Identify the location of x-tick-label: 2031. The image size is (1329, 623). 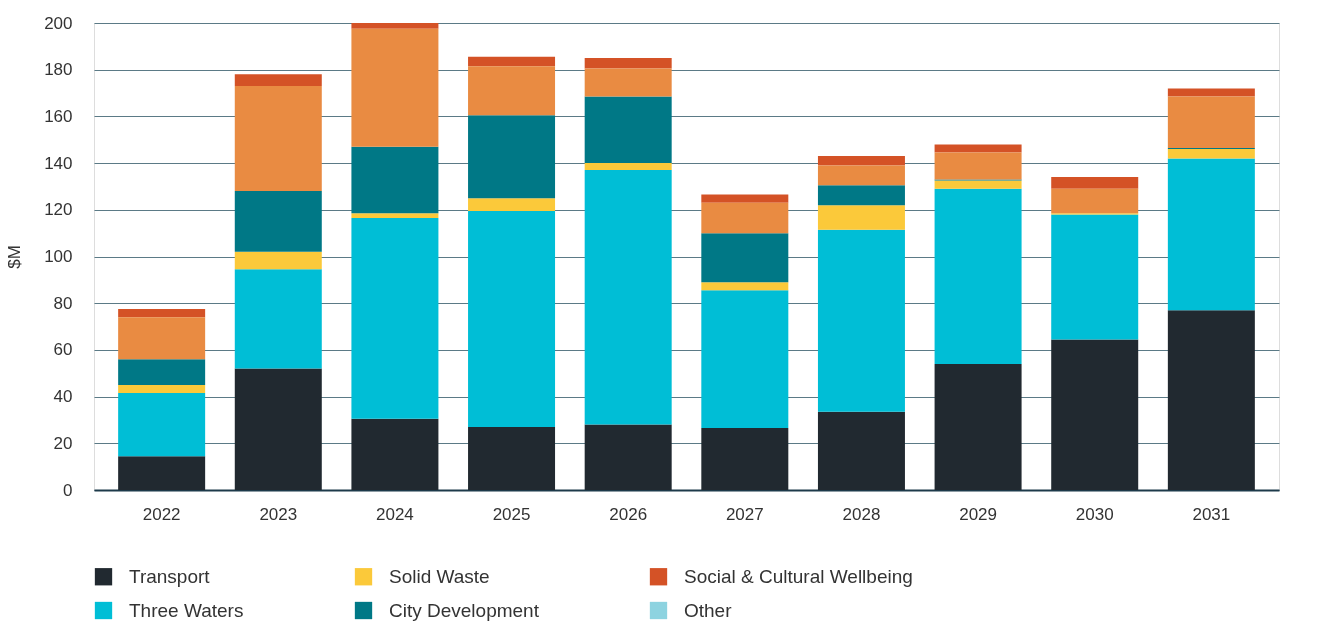
(1211, 514).